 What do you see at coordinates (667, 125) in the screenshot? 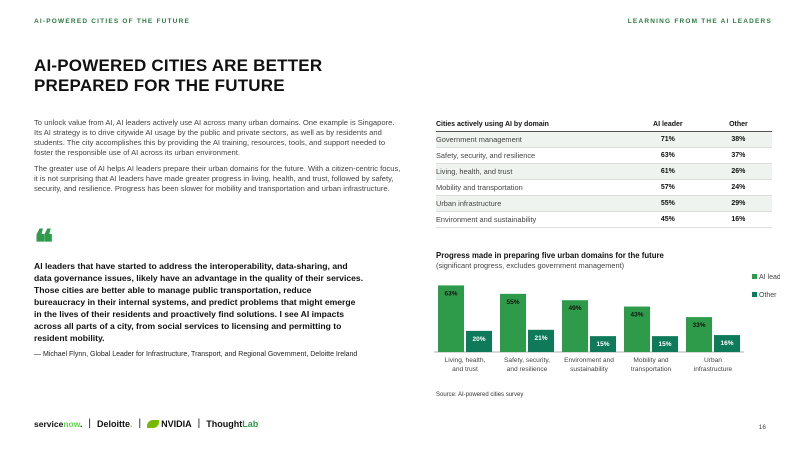
I see `col-header-leader: AI leader` at bounding box center [667, 125].